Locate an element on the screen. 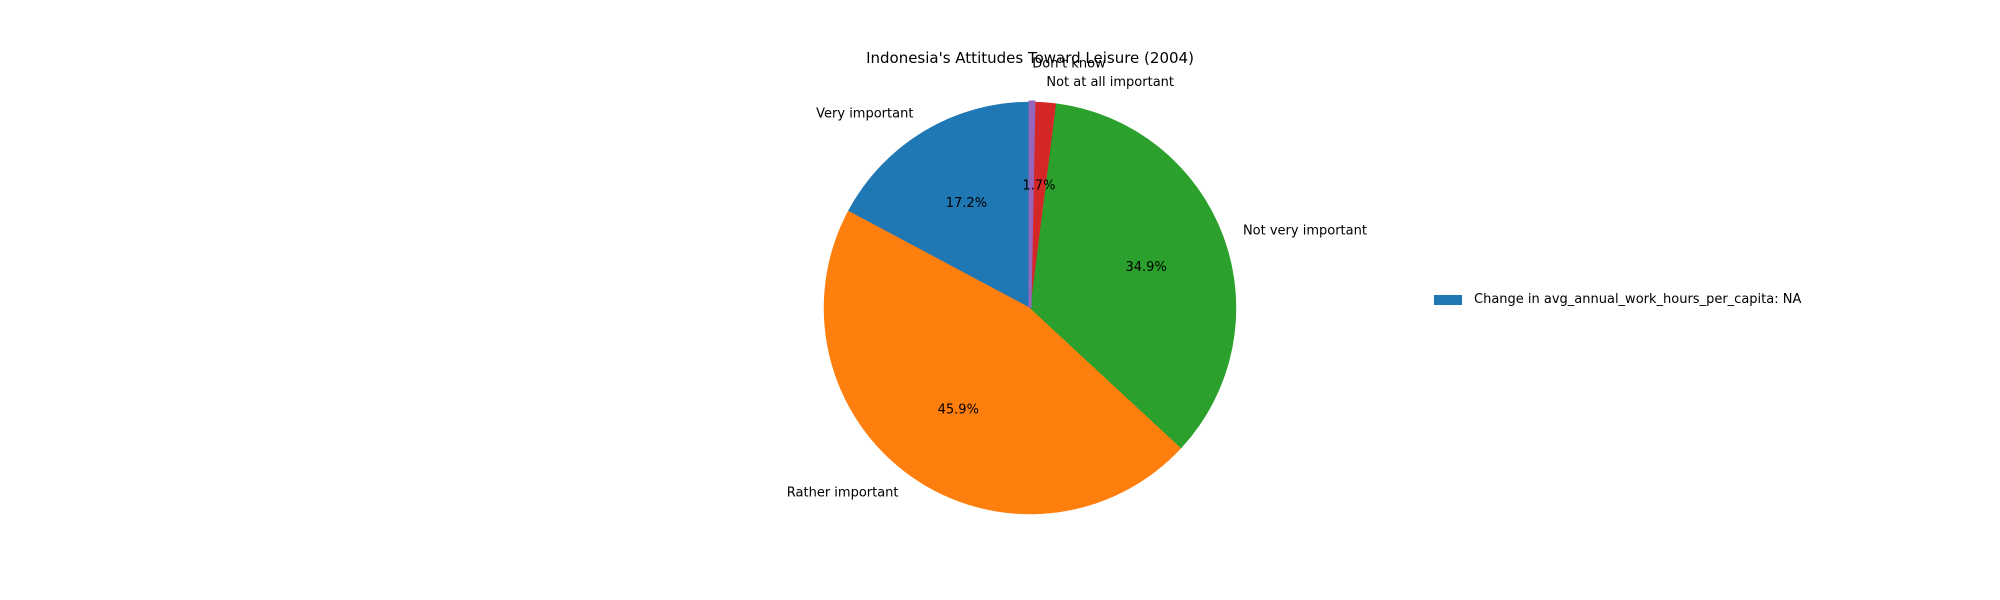  slice-percent-rather-important: 45.9% is located at coordinates (958, 410).